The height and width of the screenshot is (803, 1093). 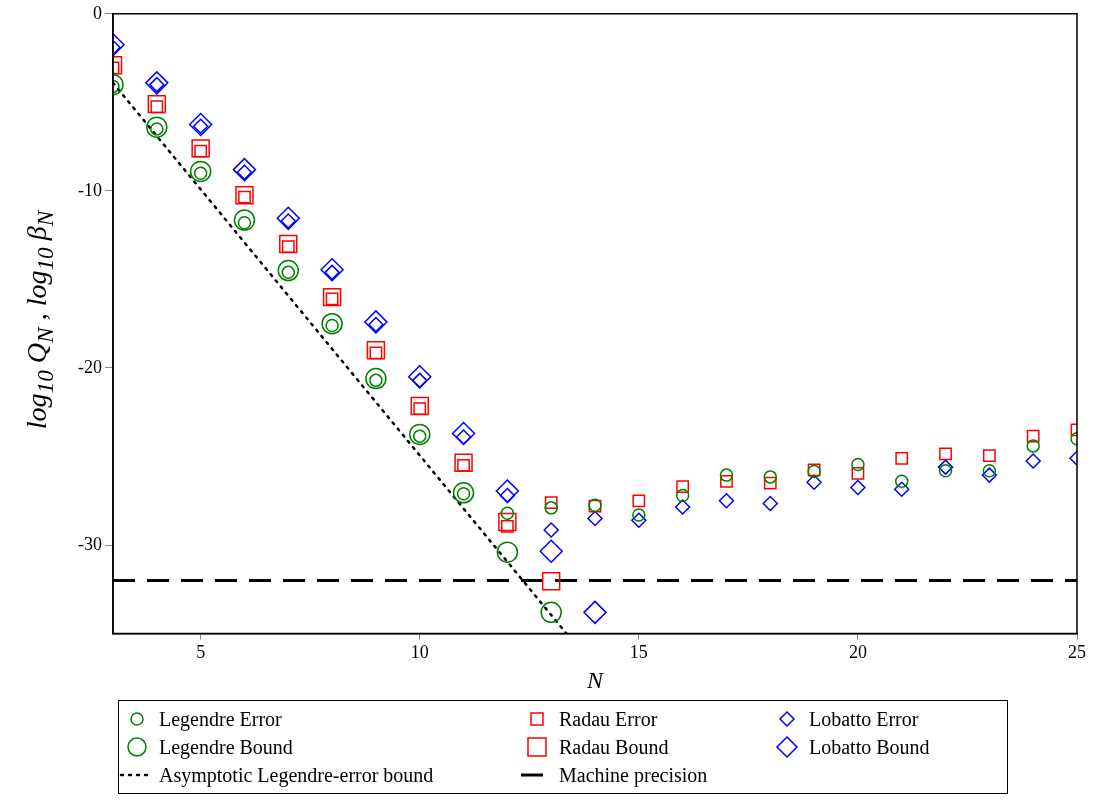 What do you see at coordinates (857, 652) in the screenshot?
I see `x-tick-label: 20` at bounding box center [857, 652].